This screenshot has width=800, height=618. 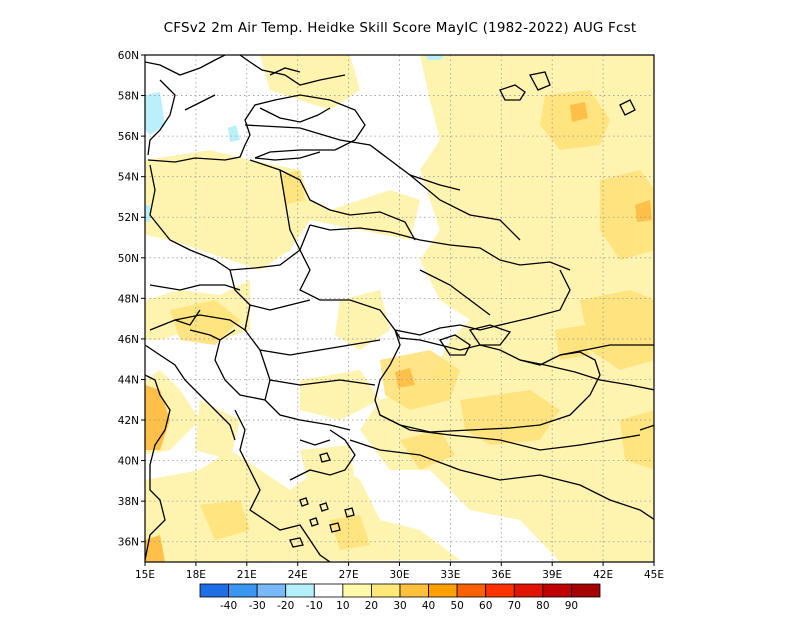 What do you see at coordinates (196, 575) in the screenshot?
I see `longitude-label: 18E` at bounding box center [196, 575].